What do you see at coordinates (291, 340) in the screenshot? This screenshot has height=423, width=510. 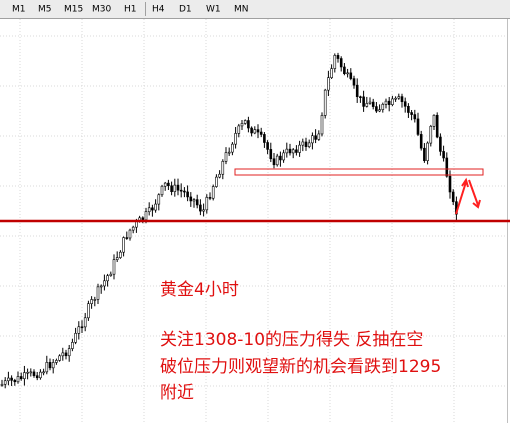 I see `annotation-line: 关注1308-10的压力得失 反抽在空` at bounding box center [291, 340].